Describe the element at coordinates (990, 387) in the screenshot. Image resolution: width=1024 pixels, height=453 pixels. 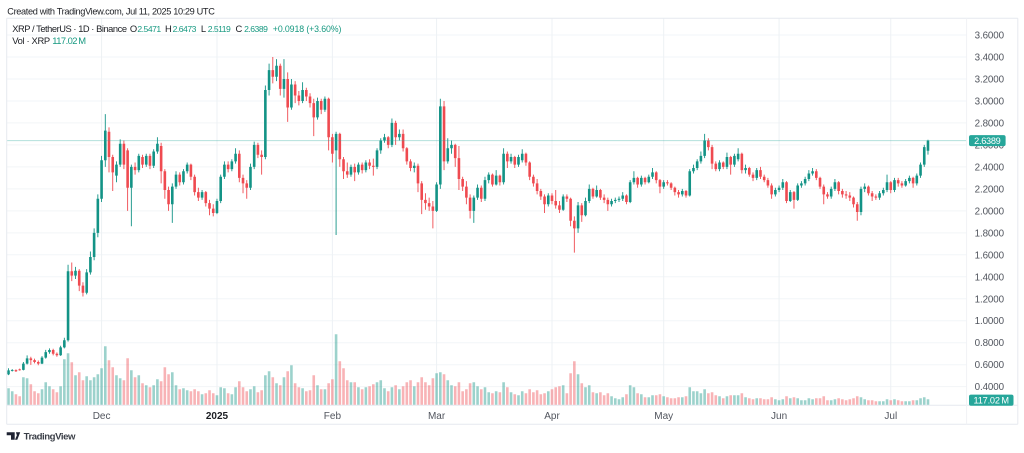
I see `svg-text: 0.4000` at that location.